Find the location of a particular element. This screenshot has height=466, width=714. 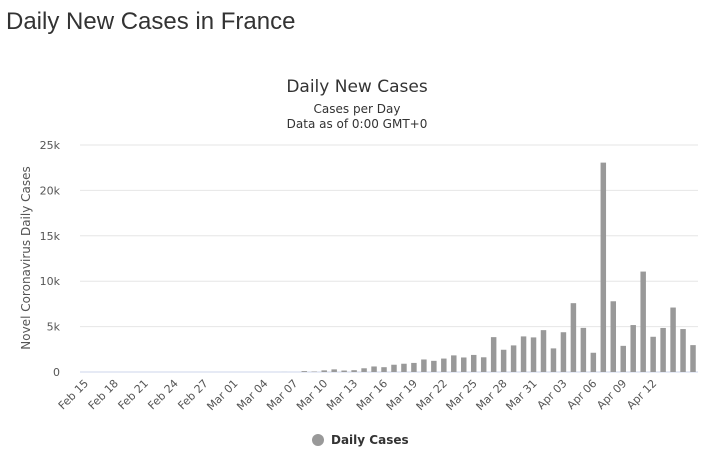

x-tick-label: Feb 21 is located at coordinates (133, 394).